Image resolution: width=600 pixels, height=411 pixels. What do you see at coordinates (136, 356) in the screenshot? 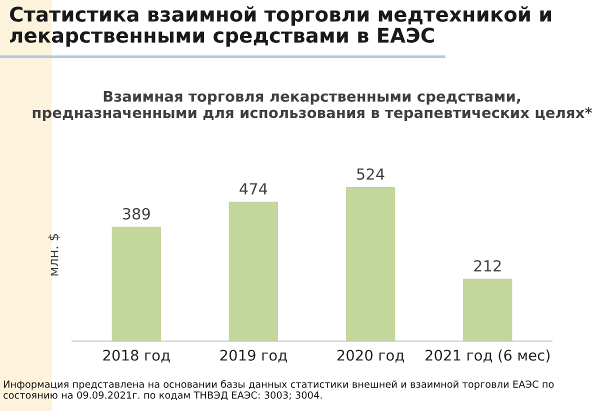
I see `x-tick-label: 2018 год` at bounding box center [136, 356].